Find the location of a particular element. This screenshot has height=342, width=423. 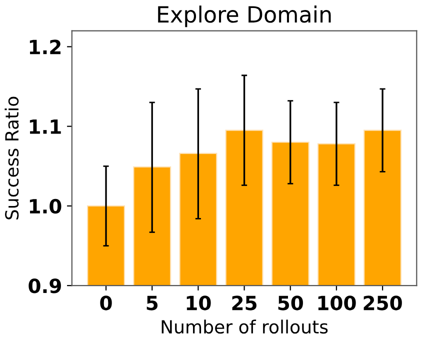

x-tick-label: 0 is located at coordinates (106, 303).